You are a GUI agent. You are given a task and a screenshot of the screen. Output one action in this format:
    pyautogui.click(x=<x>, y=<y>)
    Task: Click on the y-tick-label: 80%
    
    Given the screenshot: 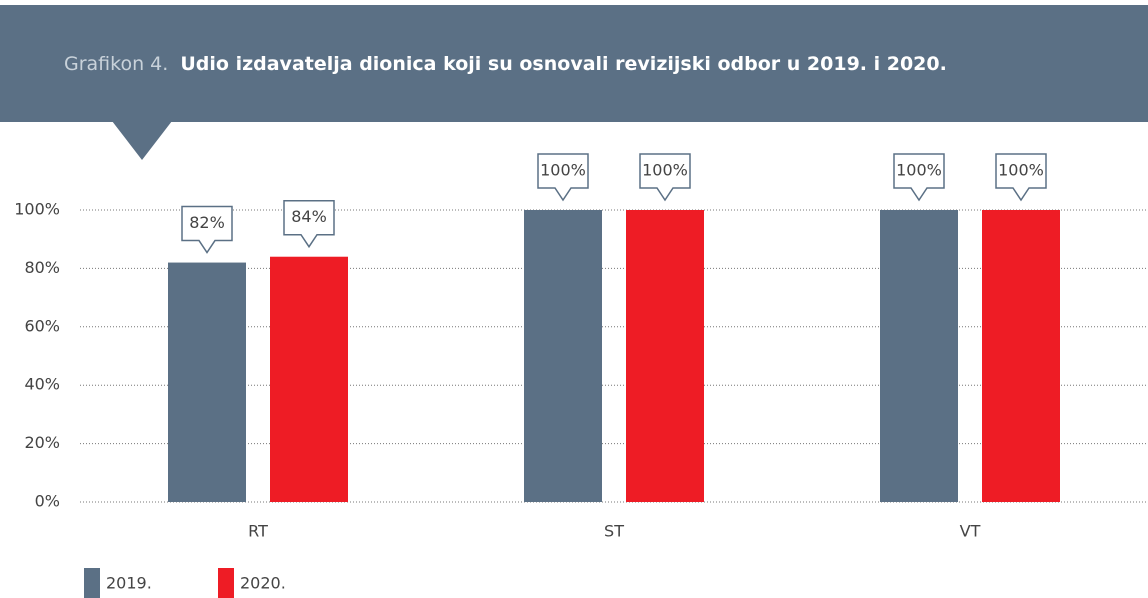 What is the action you would take?
    pyautogui.click(x=42, y=267)
    